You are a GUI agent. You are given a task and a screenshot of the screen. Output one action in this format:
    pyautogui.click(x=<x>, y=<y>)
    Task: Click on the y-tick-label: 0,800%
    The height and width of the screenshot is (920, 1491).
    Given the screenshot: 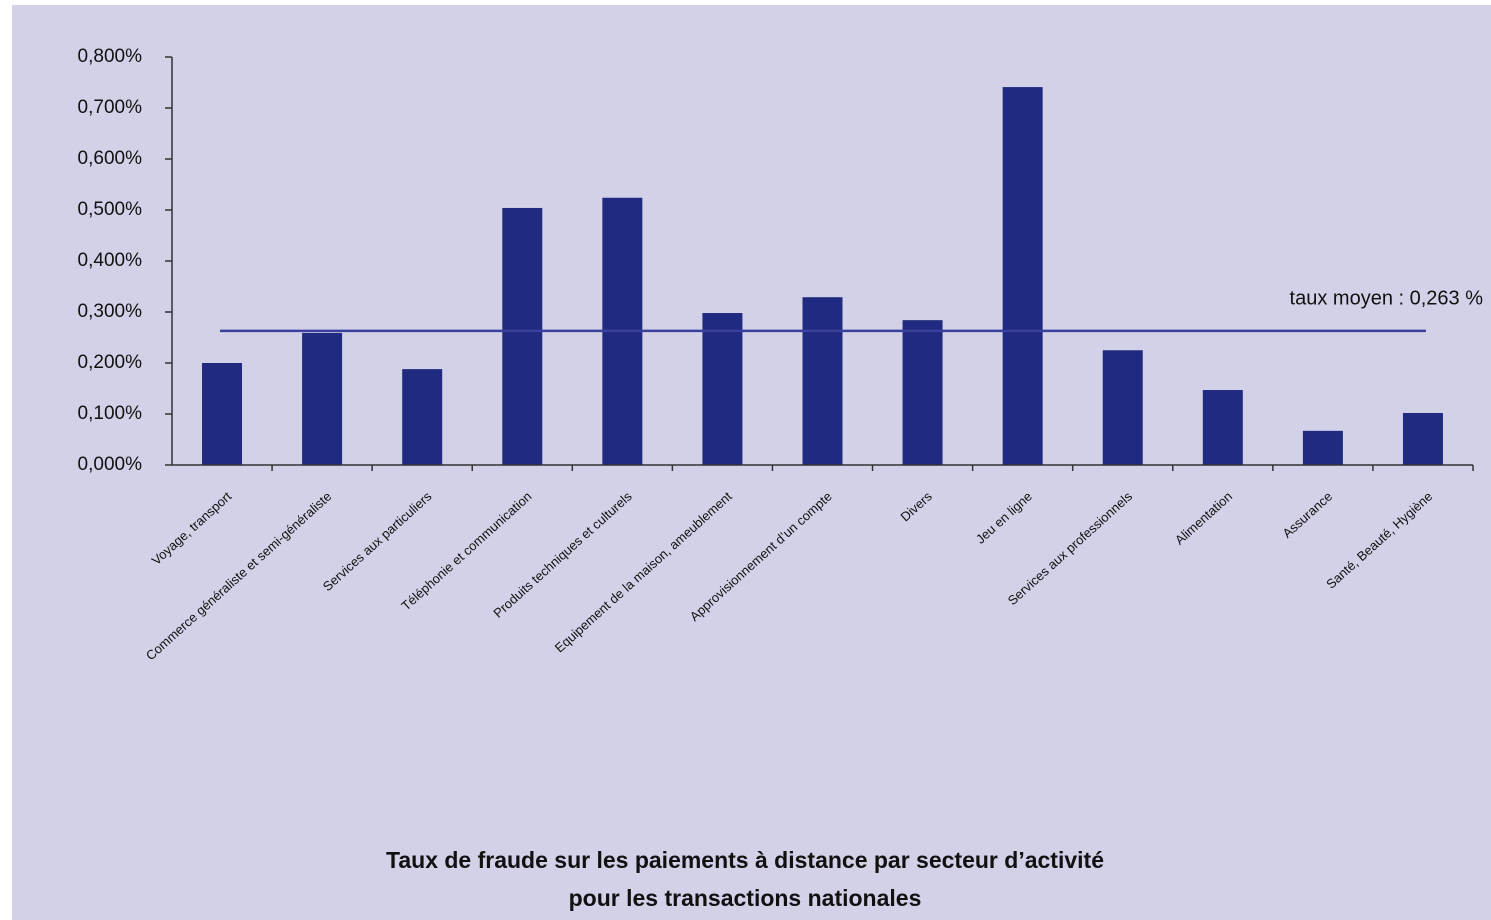 What is the action you would take?
    pyautogui.click(x=110, y=56)
    